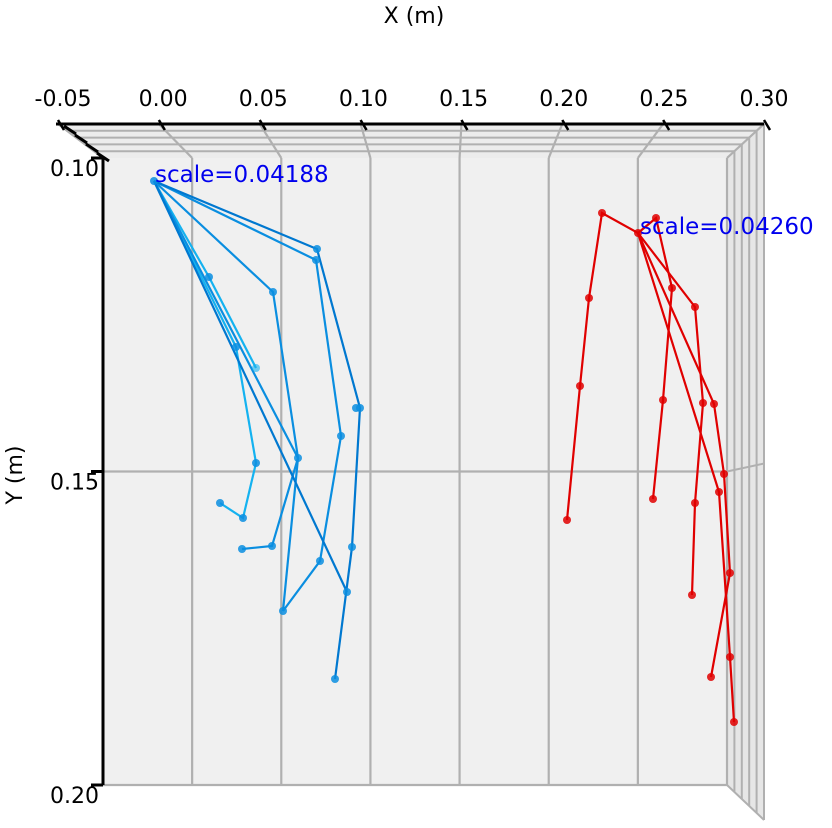  I want to click on pane-edge-side-bottom, so click(745, 802).